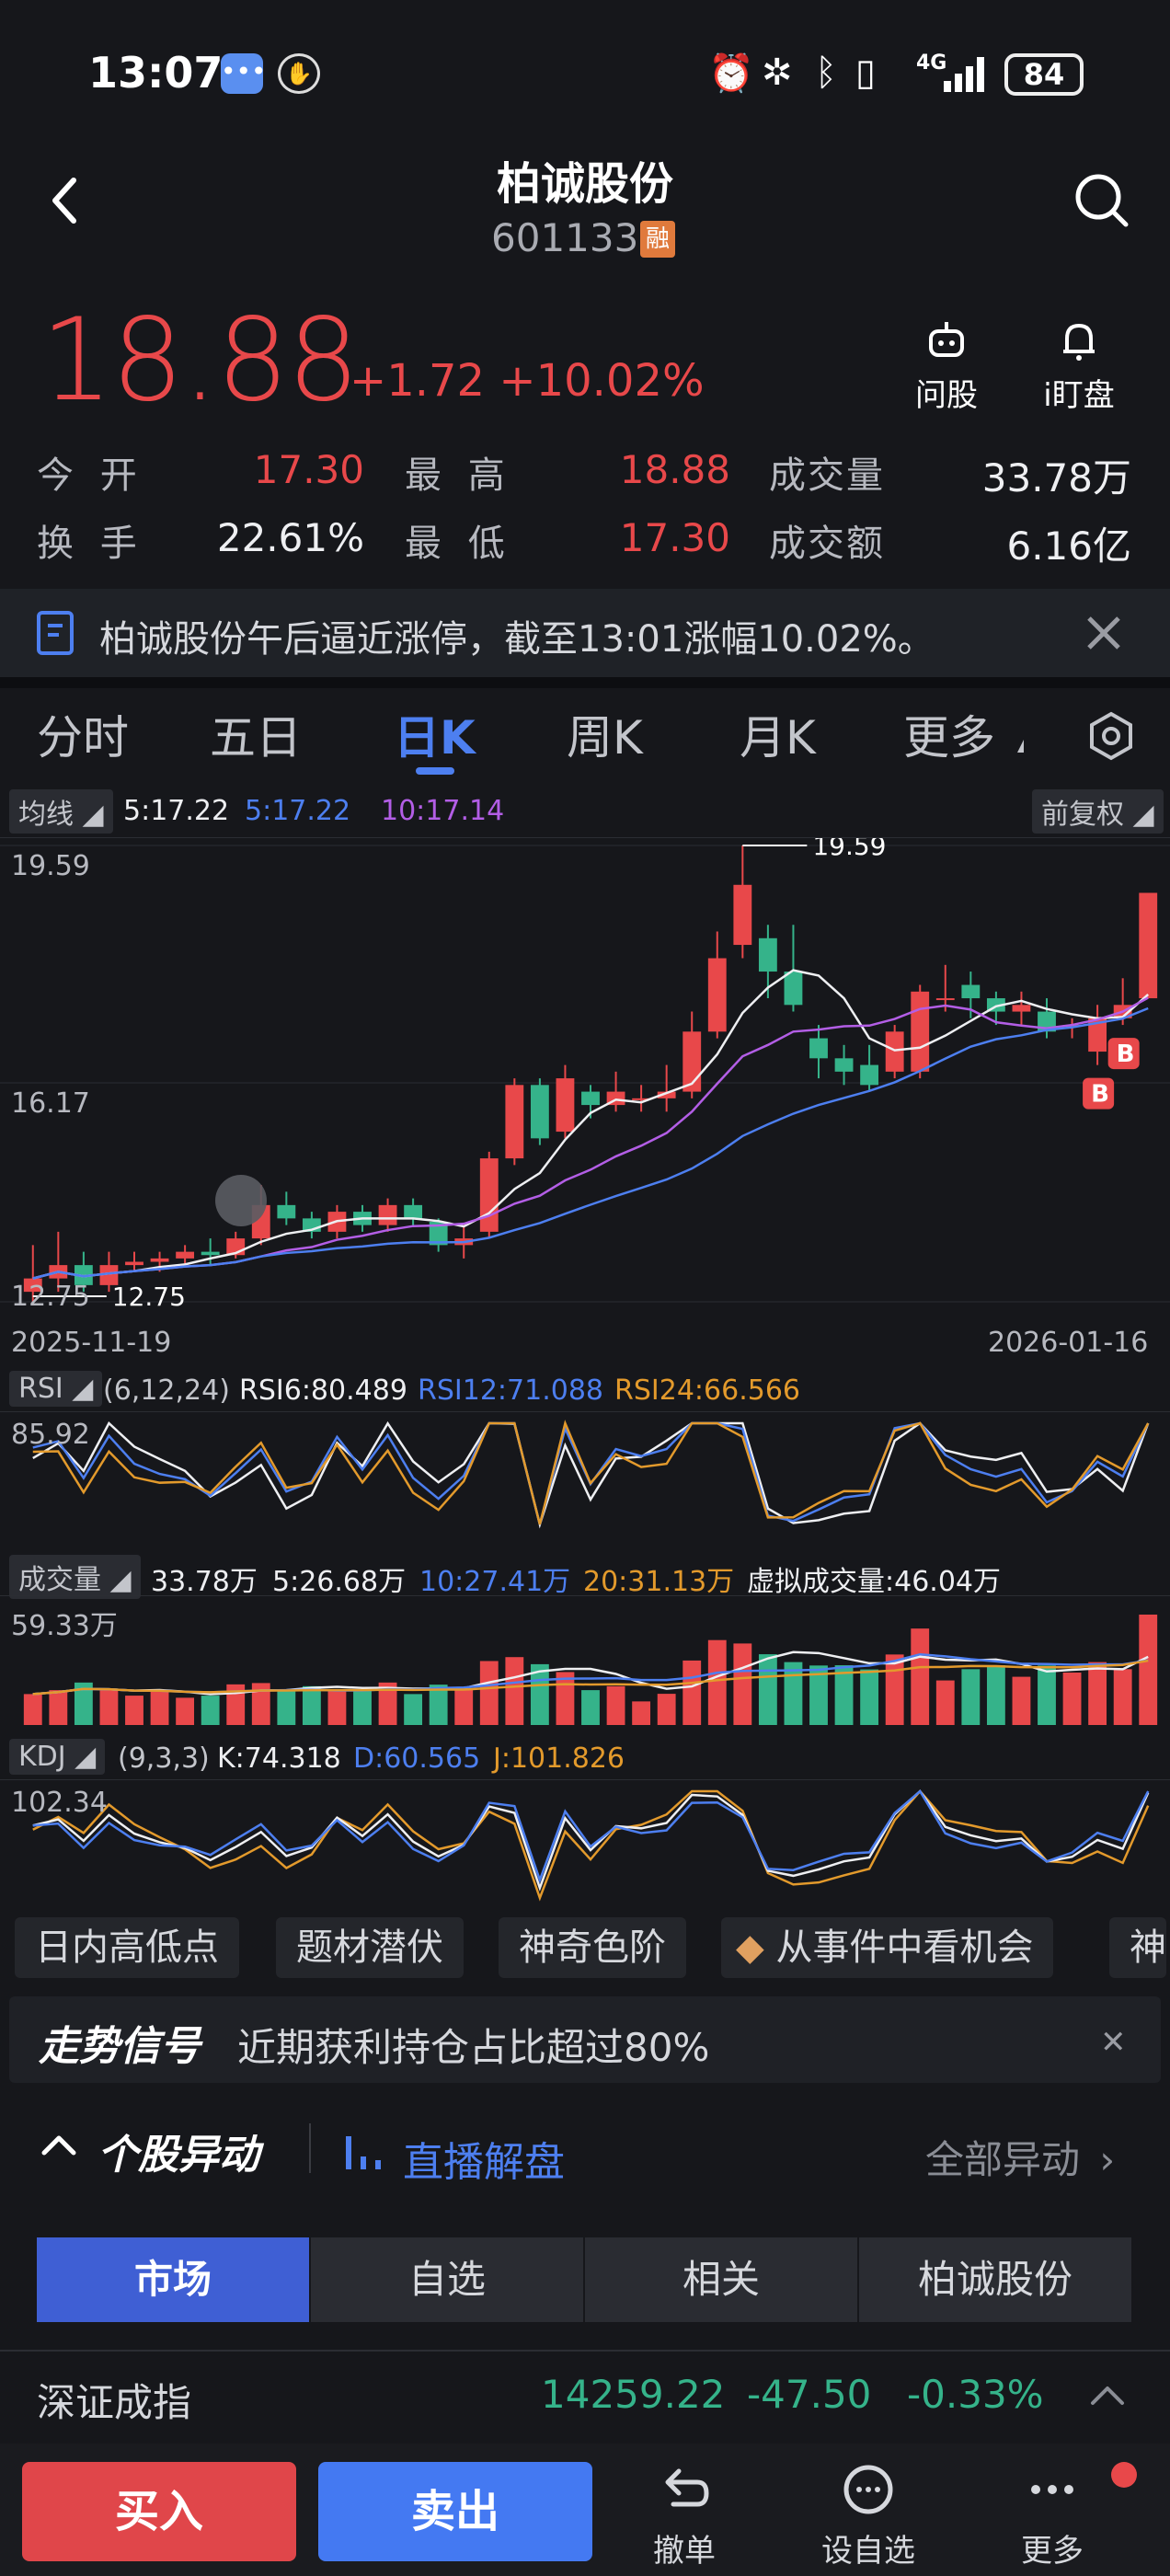  What do you see at coordinates (370, 1947) in the screenshot?
I see `chip-theme: 题材潜伏` at bounding box center [370, 1947].